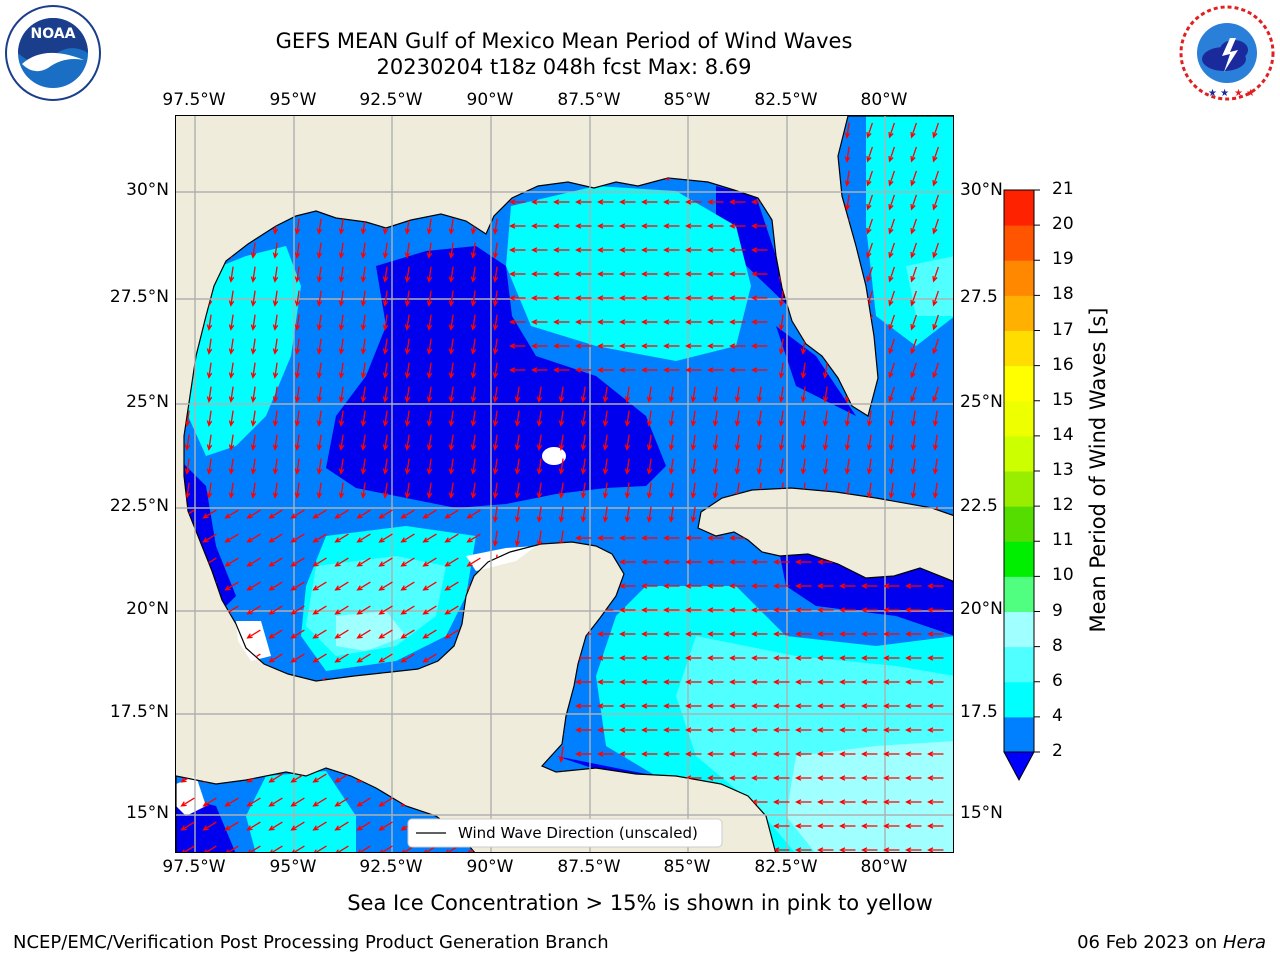 Image resolution: width=1280 pixels, height=960 pixels. What do you see at coordinates (1019, 559) in the screenshot?
I see `colorbar-cell` at bounding box center [1019, 559].